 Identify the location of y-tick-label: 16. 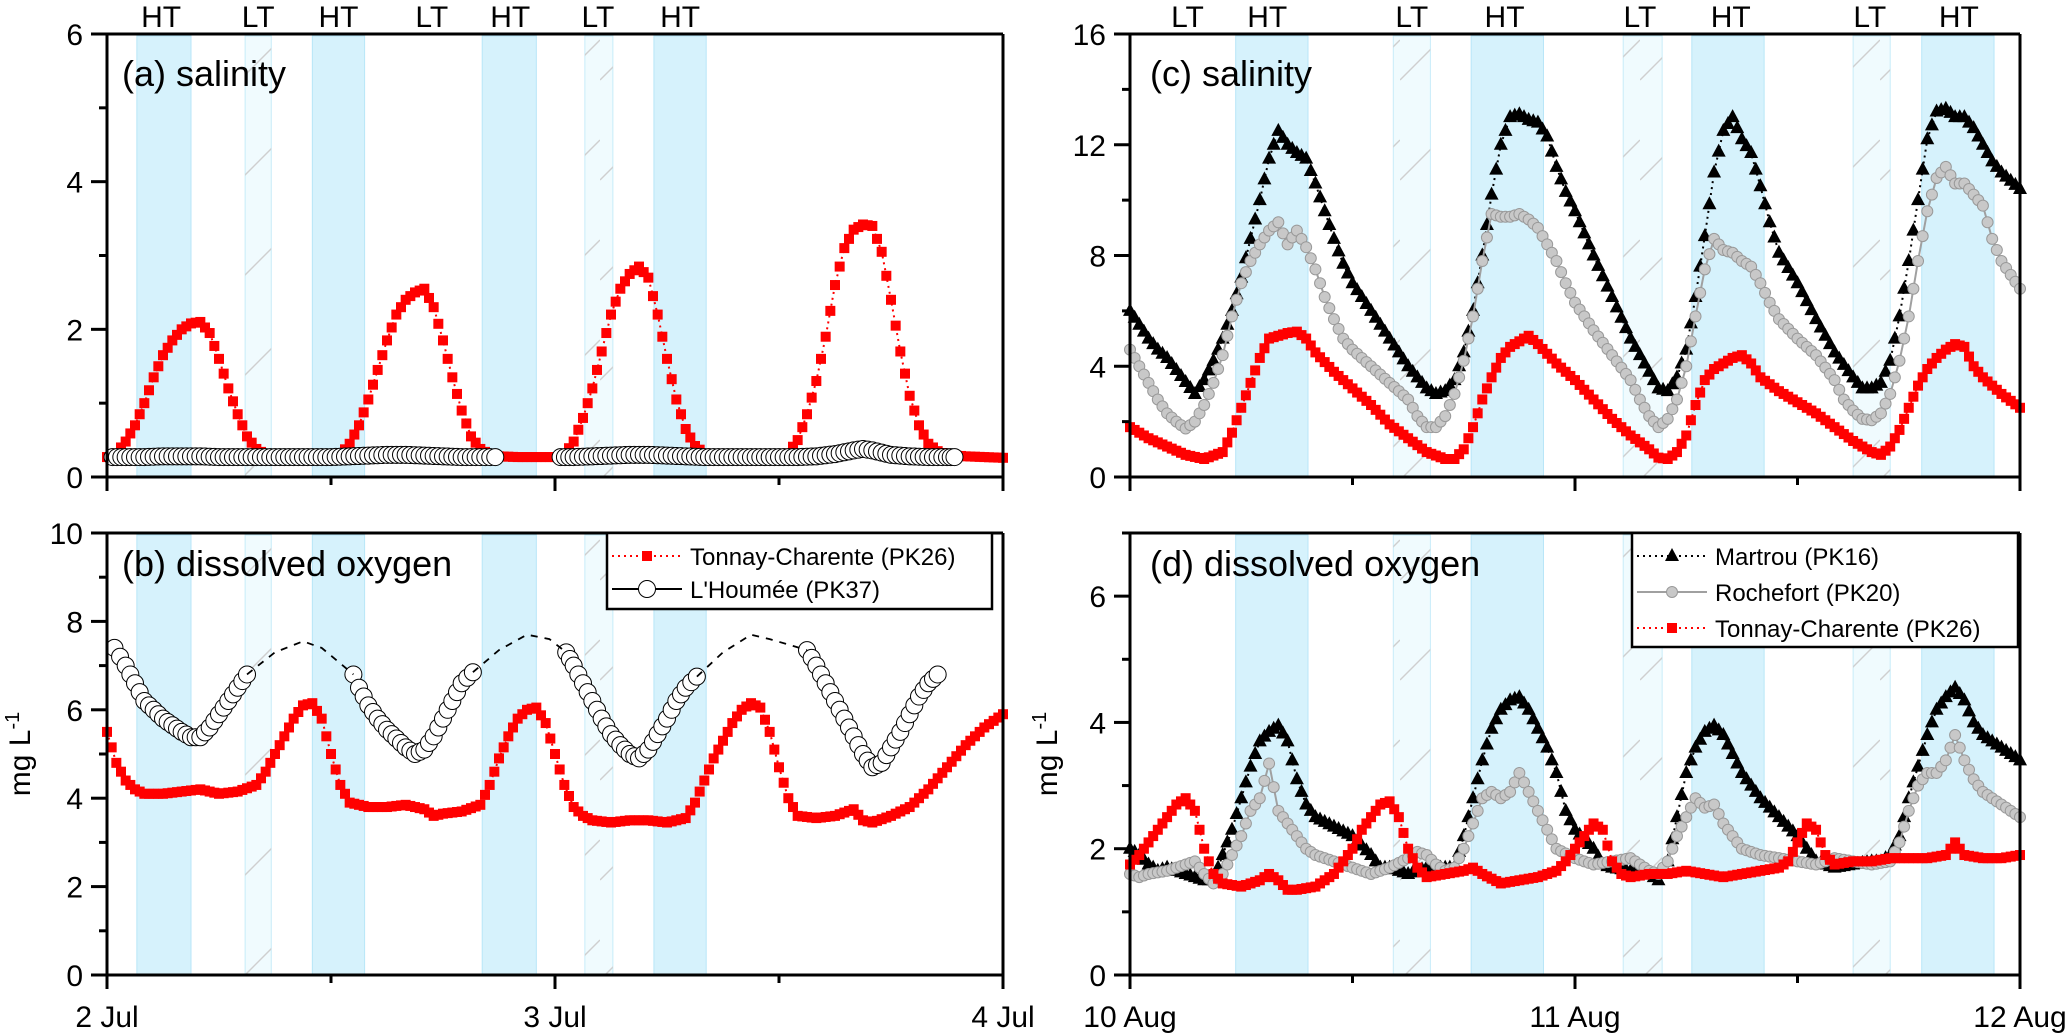
(1089, 35).